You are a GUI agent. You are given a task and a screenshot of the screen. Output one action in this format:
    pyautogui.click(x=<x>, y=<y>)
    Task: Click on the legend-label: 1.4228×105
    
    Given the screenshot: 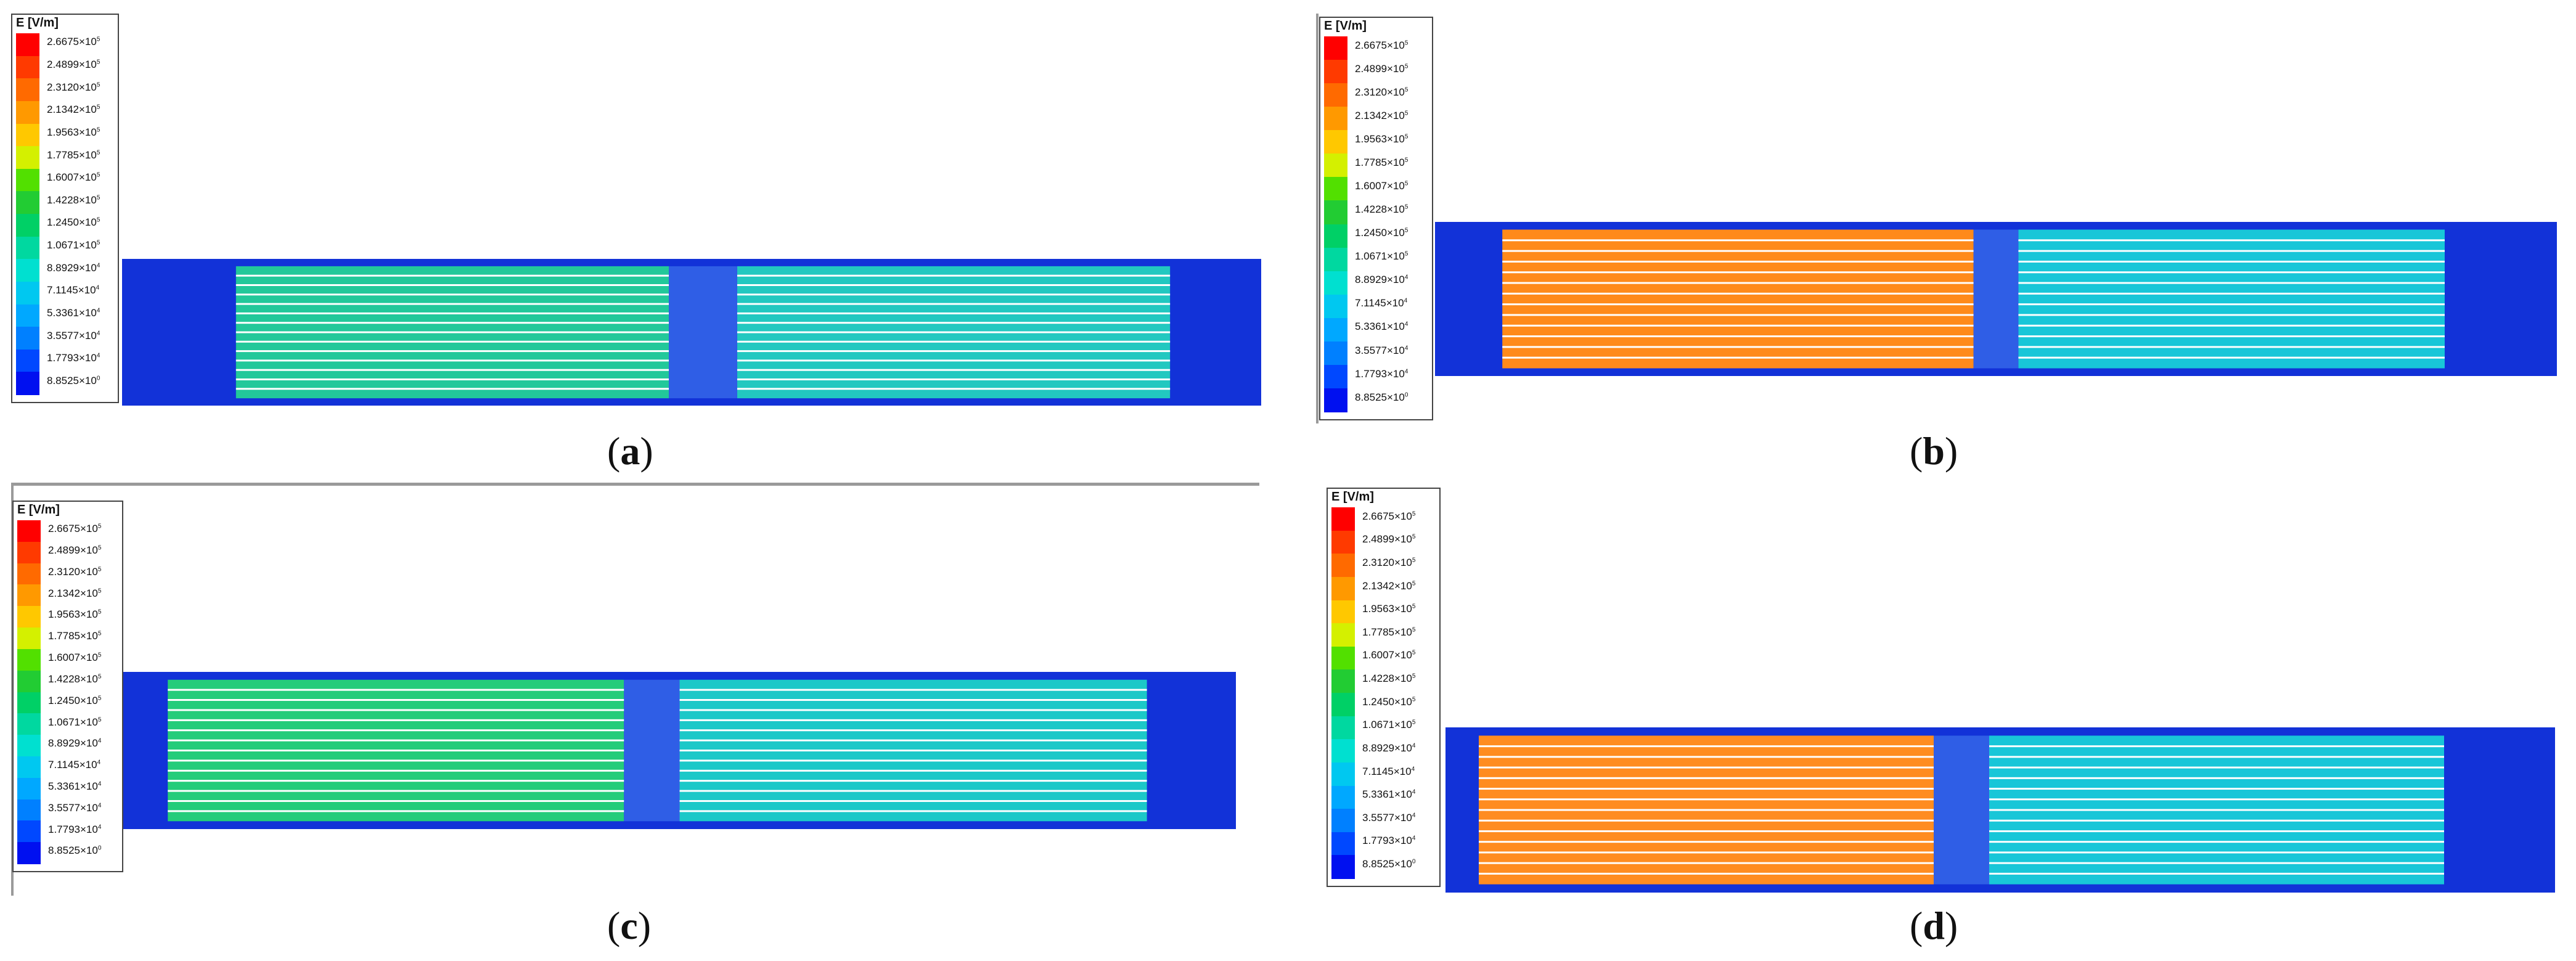 What is the action you would take?
    pyautogui.click(x=73, y=200)
    